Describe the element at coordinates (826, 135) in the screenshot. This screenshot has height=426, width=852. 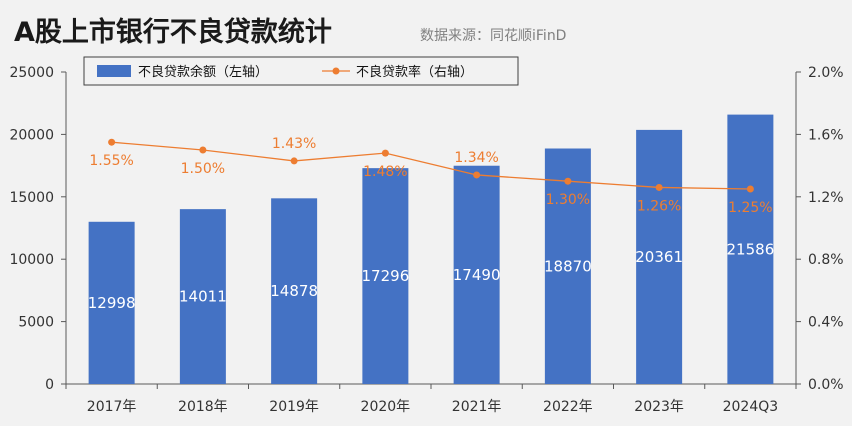
I see `right-axis-tick-label: 1.6%` at that location.